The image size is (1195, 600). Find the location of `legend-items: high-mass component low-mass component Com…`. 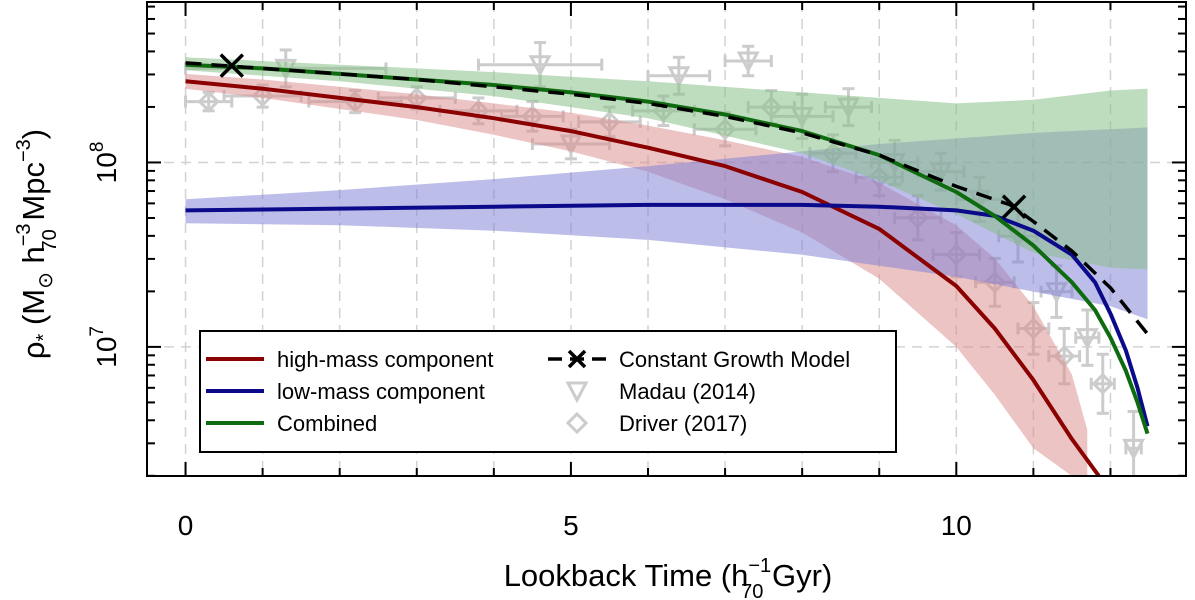

legend-items: high-mass component low-mass component Com… is located at coordinates (528, 391).